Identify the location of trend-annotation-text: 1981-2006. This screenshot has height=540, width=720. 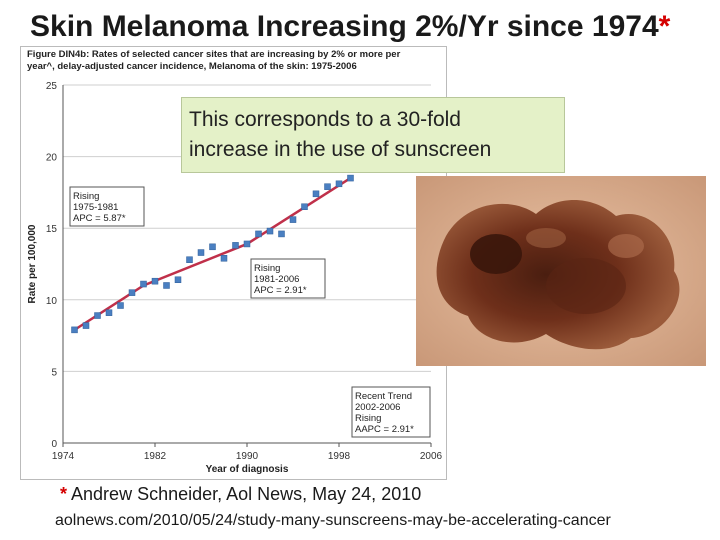
(276, 279).